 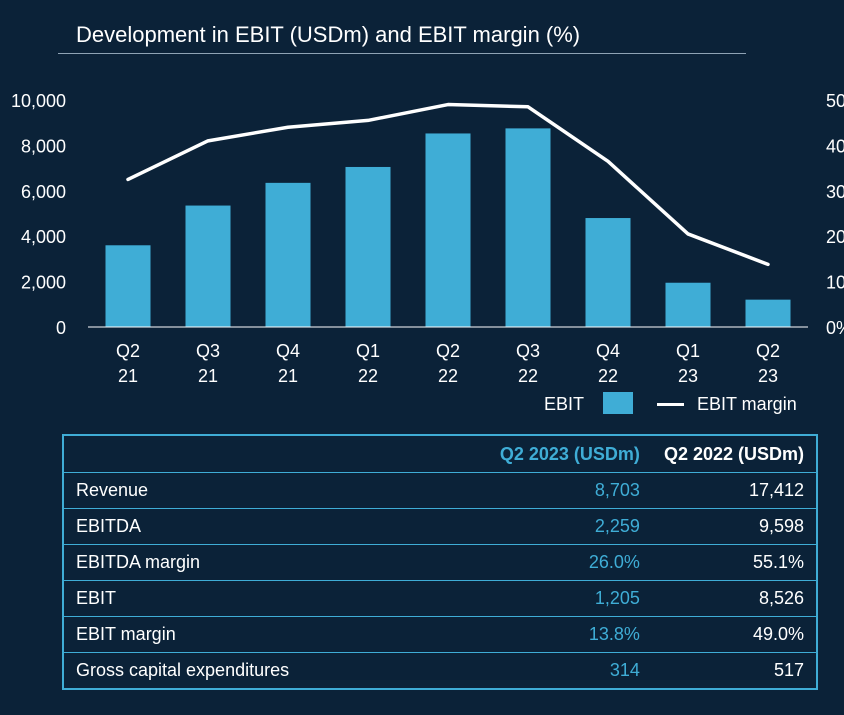 I want to click on left-axis-tick-label: 0, so click(x=61, y=328).